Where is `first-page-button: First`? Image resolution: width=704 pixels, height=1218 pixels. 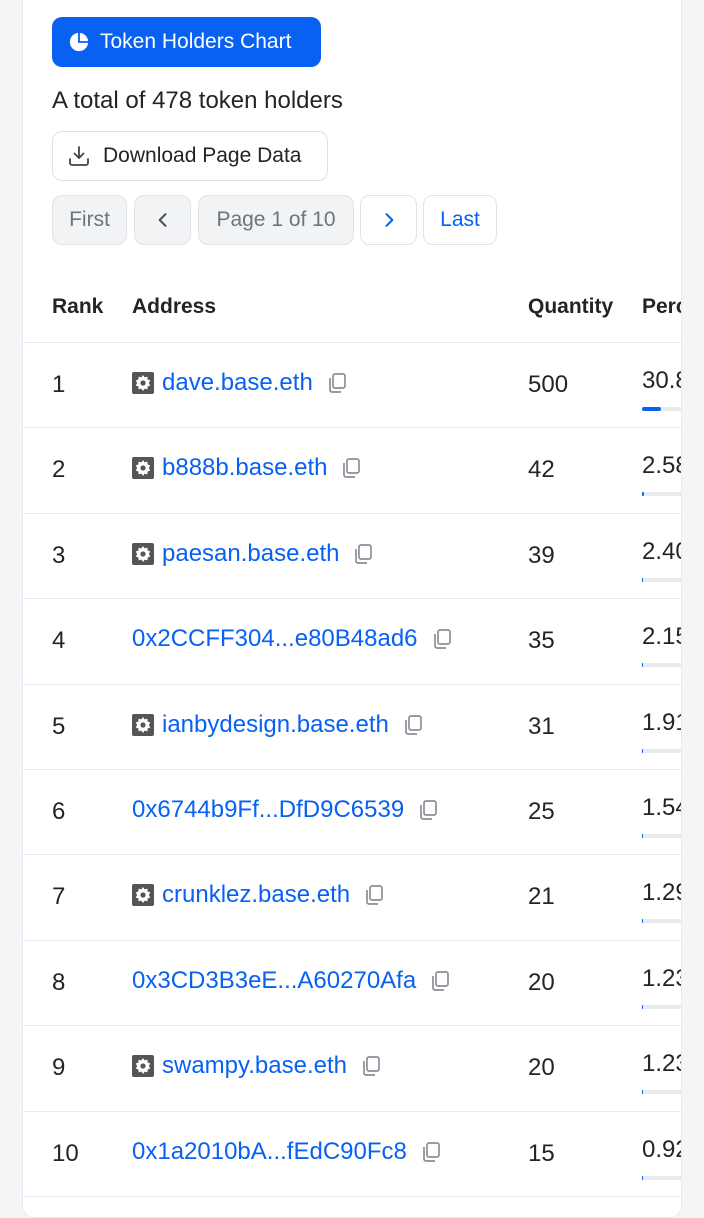 first-page-button: First is located at coordinates (89, 220).